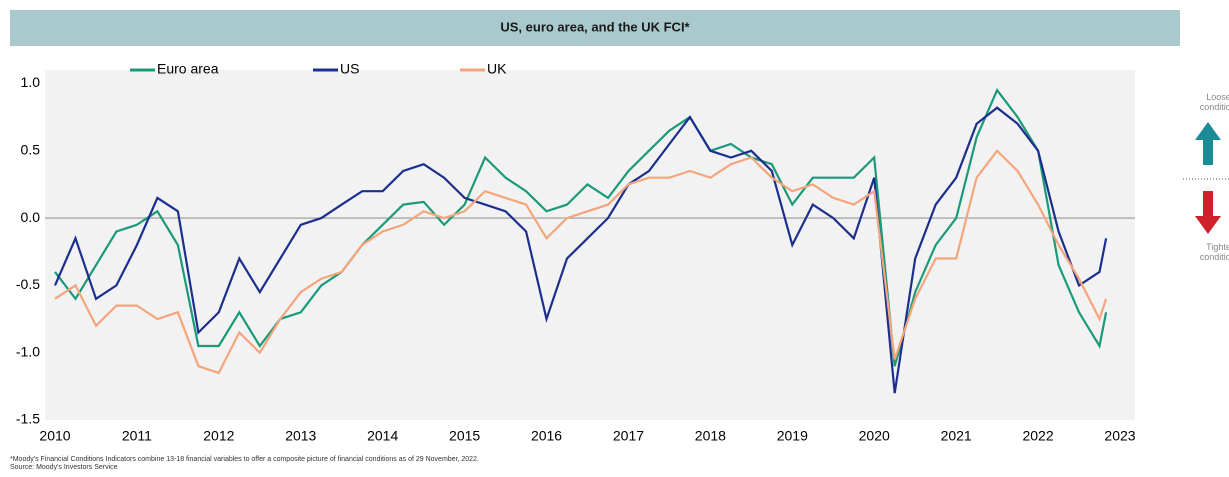 This screenshot has height=477, width=1229. Describe the element at coordinates (1119, 436) in the screenshot. I see `x-tick-label: 2023` at that location.